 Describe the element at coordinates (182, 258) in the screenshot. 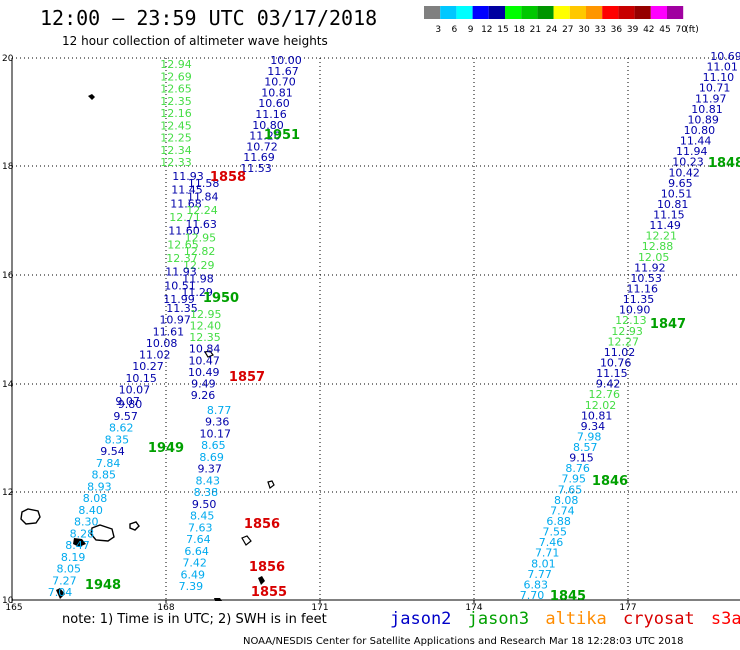

I see `wave-height-value: 12.37` at that location.